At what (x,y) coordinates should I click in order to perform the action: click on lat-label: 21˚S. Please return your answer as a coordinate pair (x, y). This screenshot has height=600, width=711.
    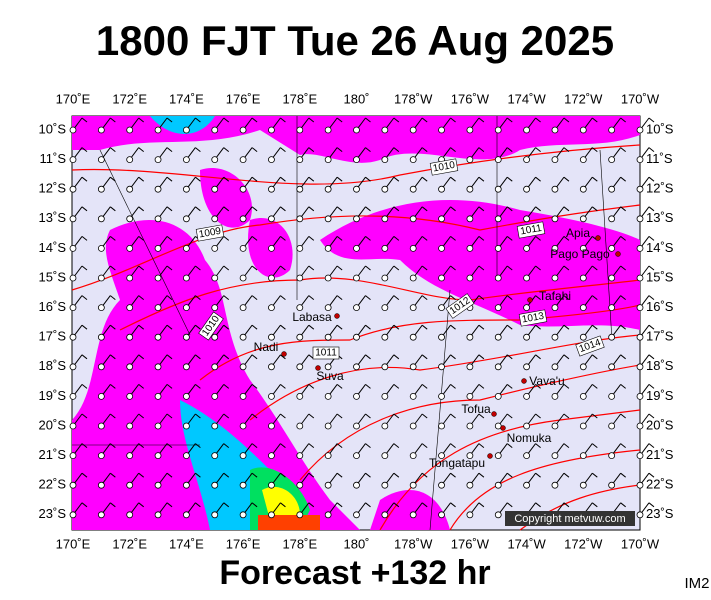
    Looking at the image, I should click on (660, 454).